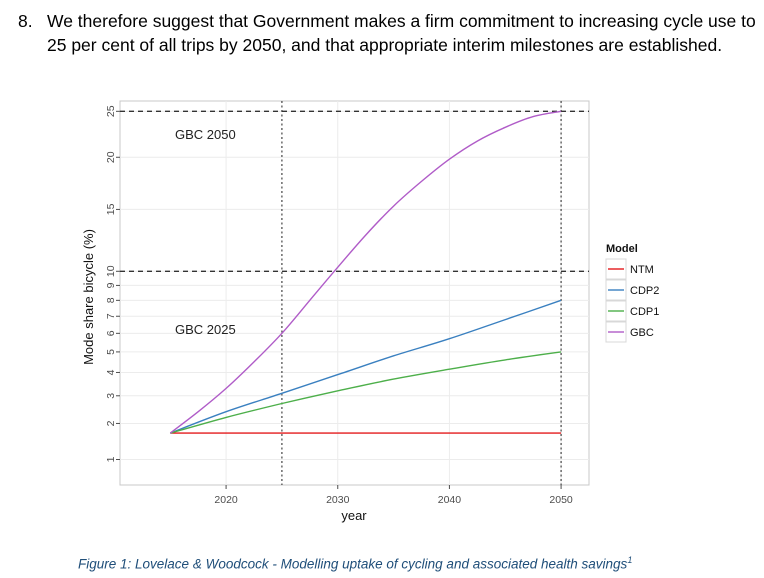  What do you see at coordinates (111, 372) in the screenshot?
I see `y-tick-label-4: 4` at bounding box center [111, 372].